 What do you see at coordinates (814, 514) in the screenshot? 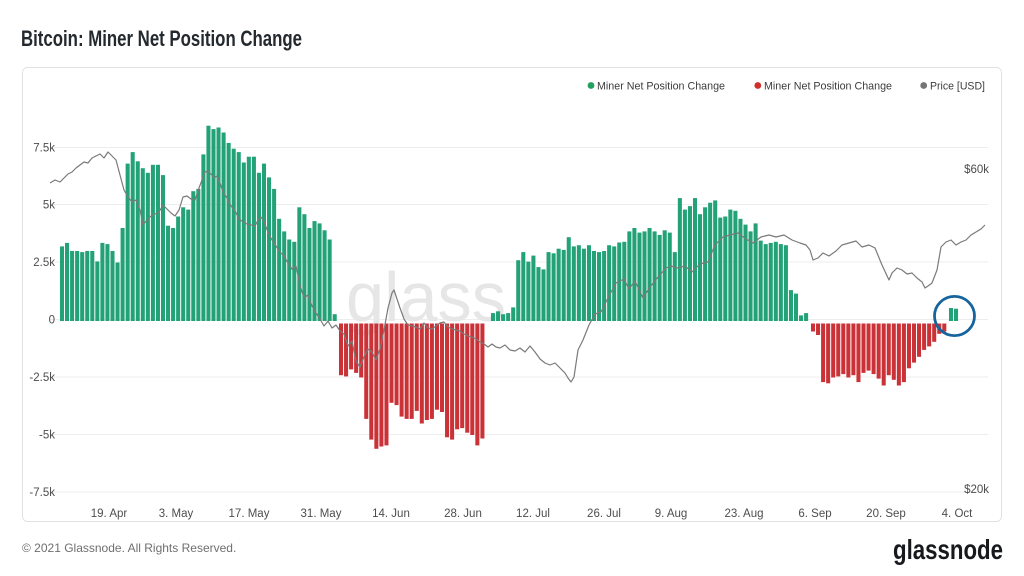
I see `svg-text: 6. Sep` at bounding box center [814, 514].